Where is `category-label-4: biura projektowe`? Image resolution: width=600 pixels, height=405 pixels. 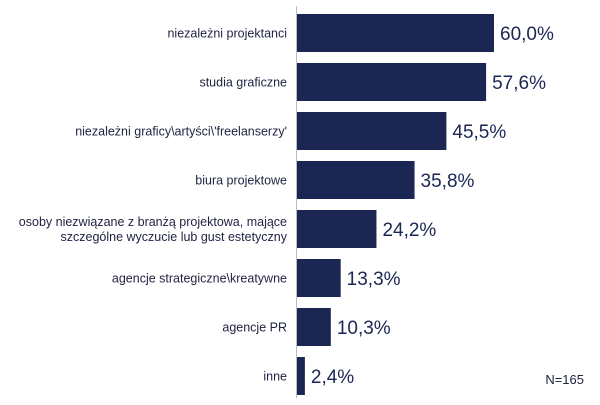 category-label-4: biura projektowe is located at coordinates (241, 181).